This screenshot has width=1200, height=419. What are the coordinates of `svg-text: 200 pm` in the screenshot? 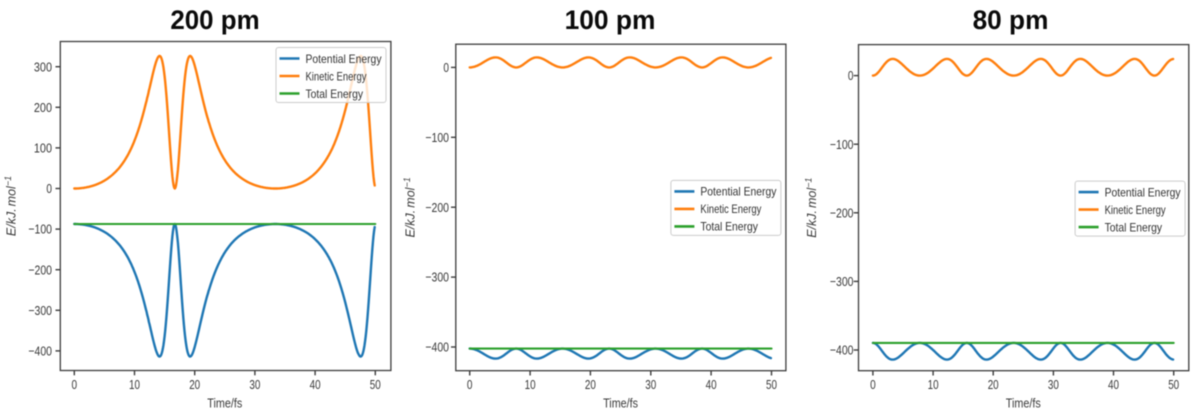 It's located at (214, 20).